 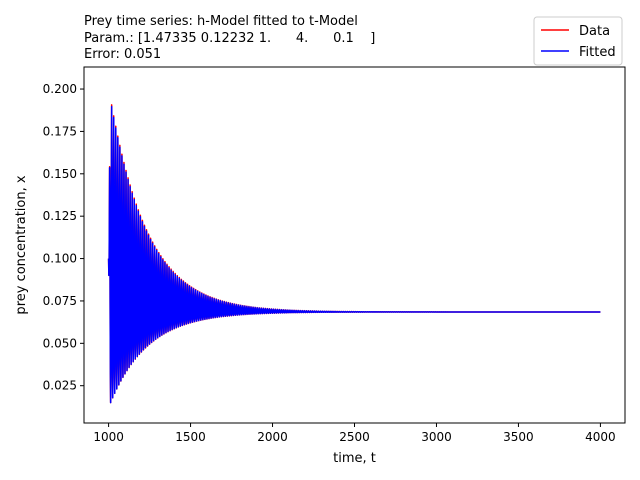 I want to click on y-tick-label: 0.075, so click(x=60, y=301).